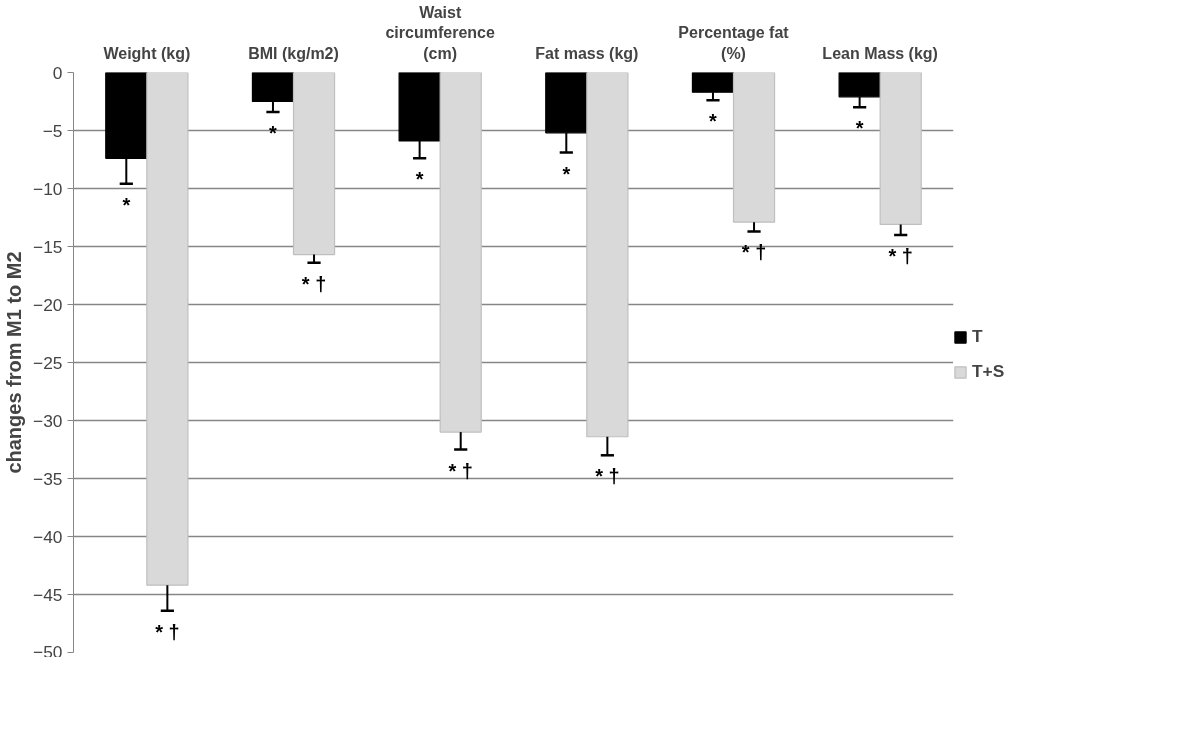  Describe the element at coordinates (48, 651) in the screenshot. I see `y-tick-label: −50` at that location.